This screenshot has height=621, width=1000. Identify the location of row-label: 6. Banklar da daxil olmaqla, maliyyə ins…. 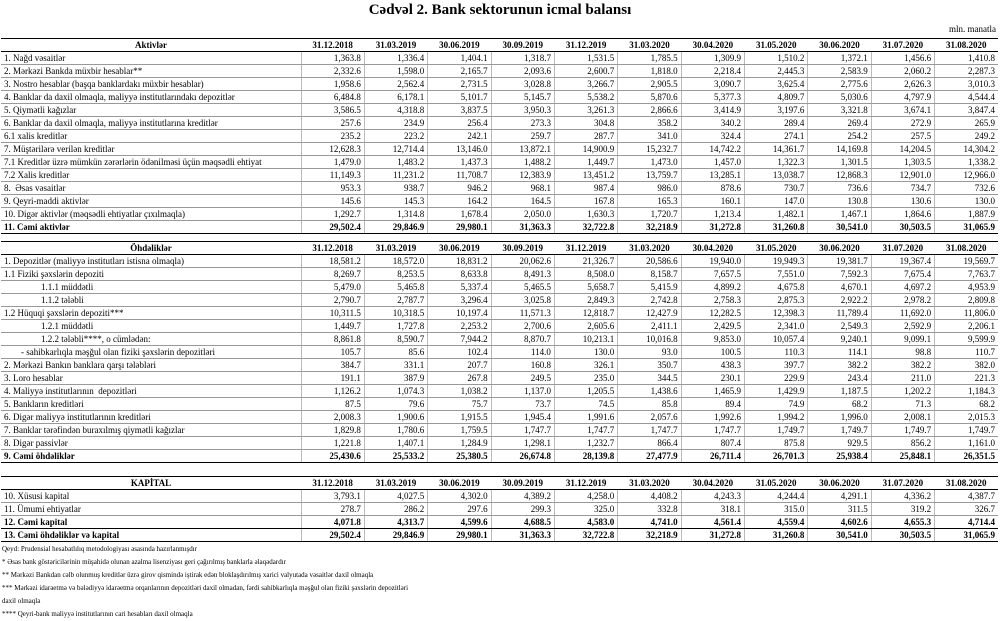
(151, 123).